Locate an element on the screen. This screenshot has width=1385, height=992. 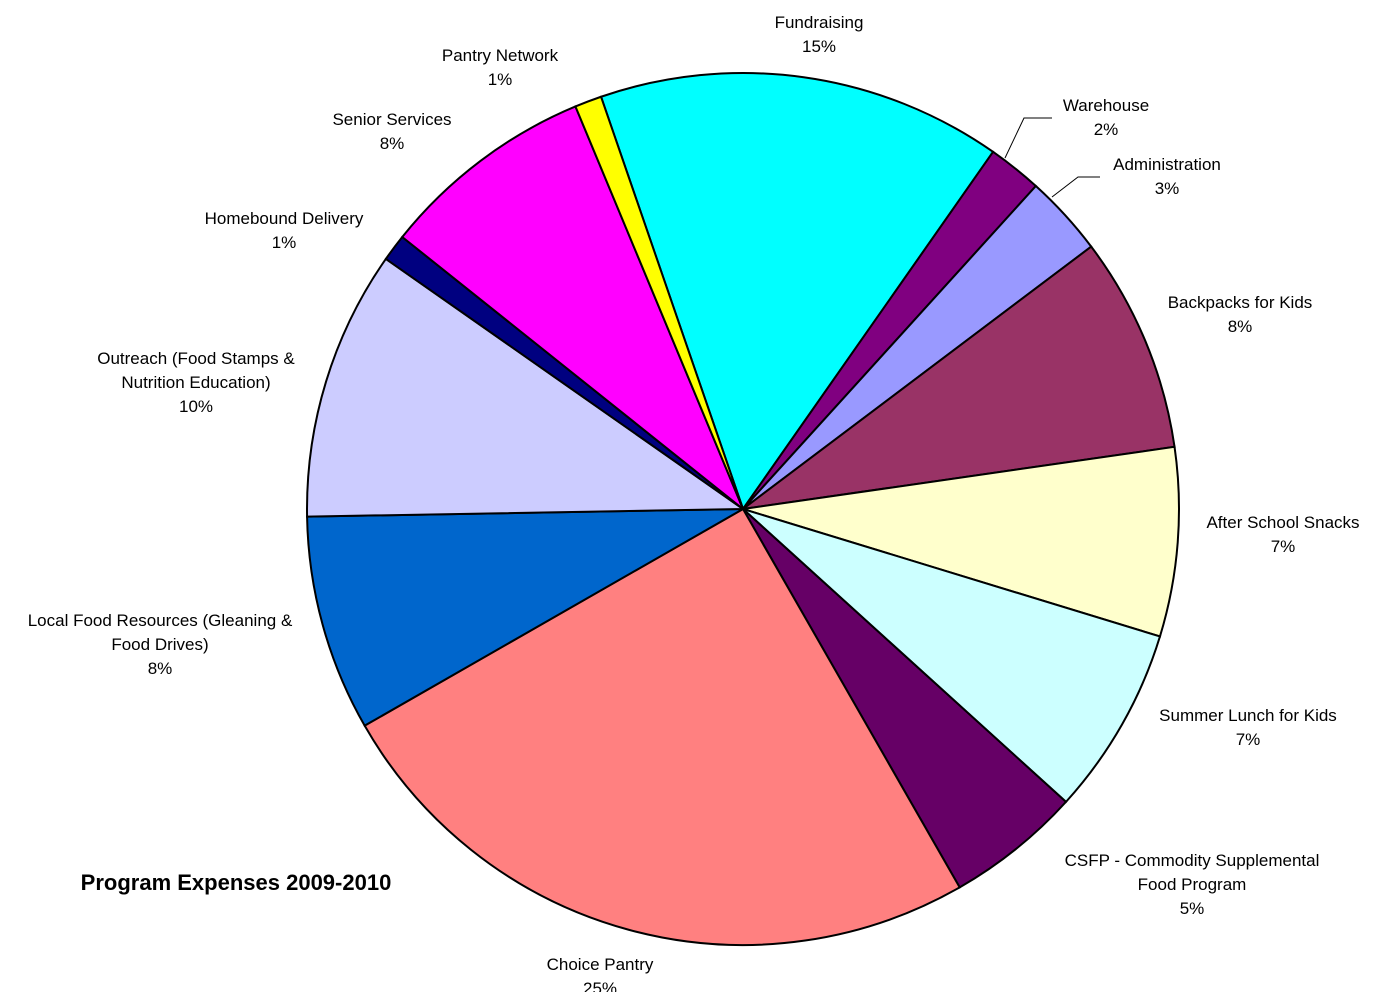
slice-name: Choice Pantry is located at coordinates (600, 964).